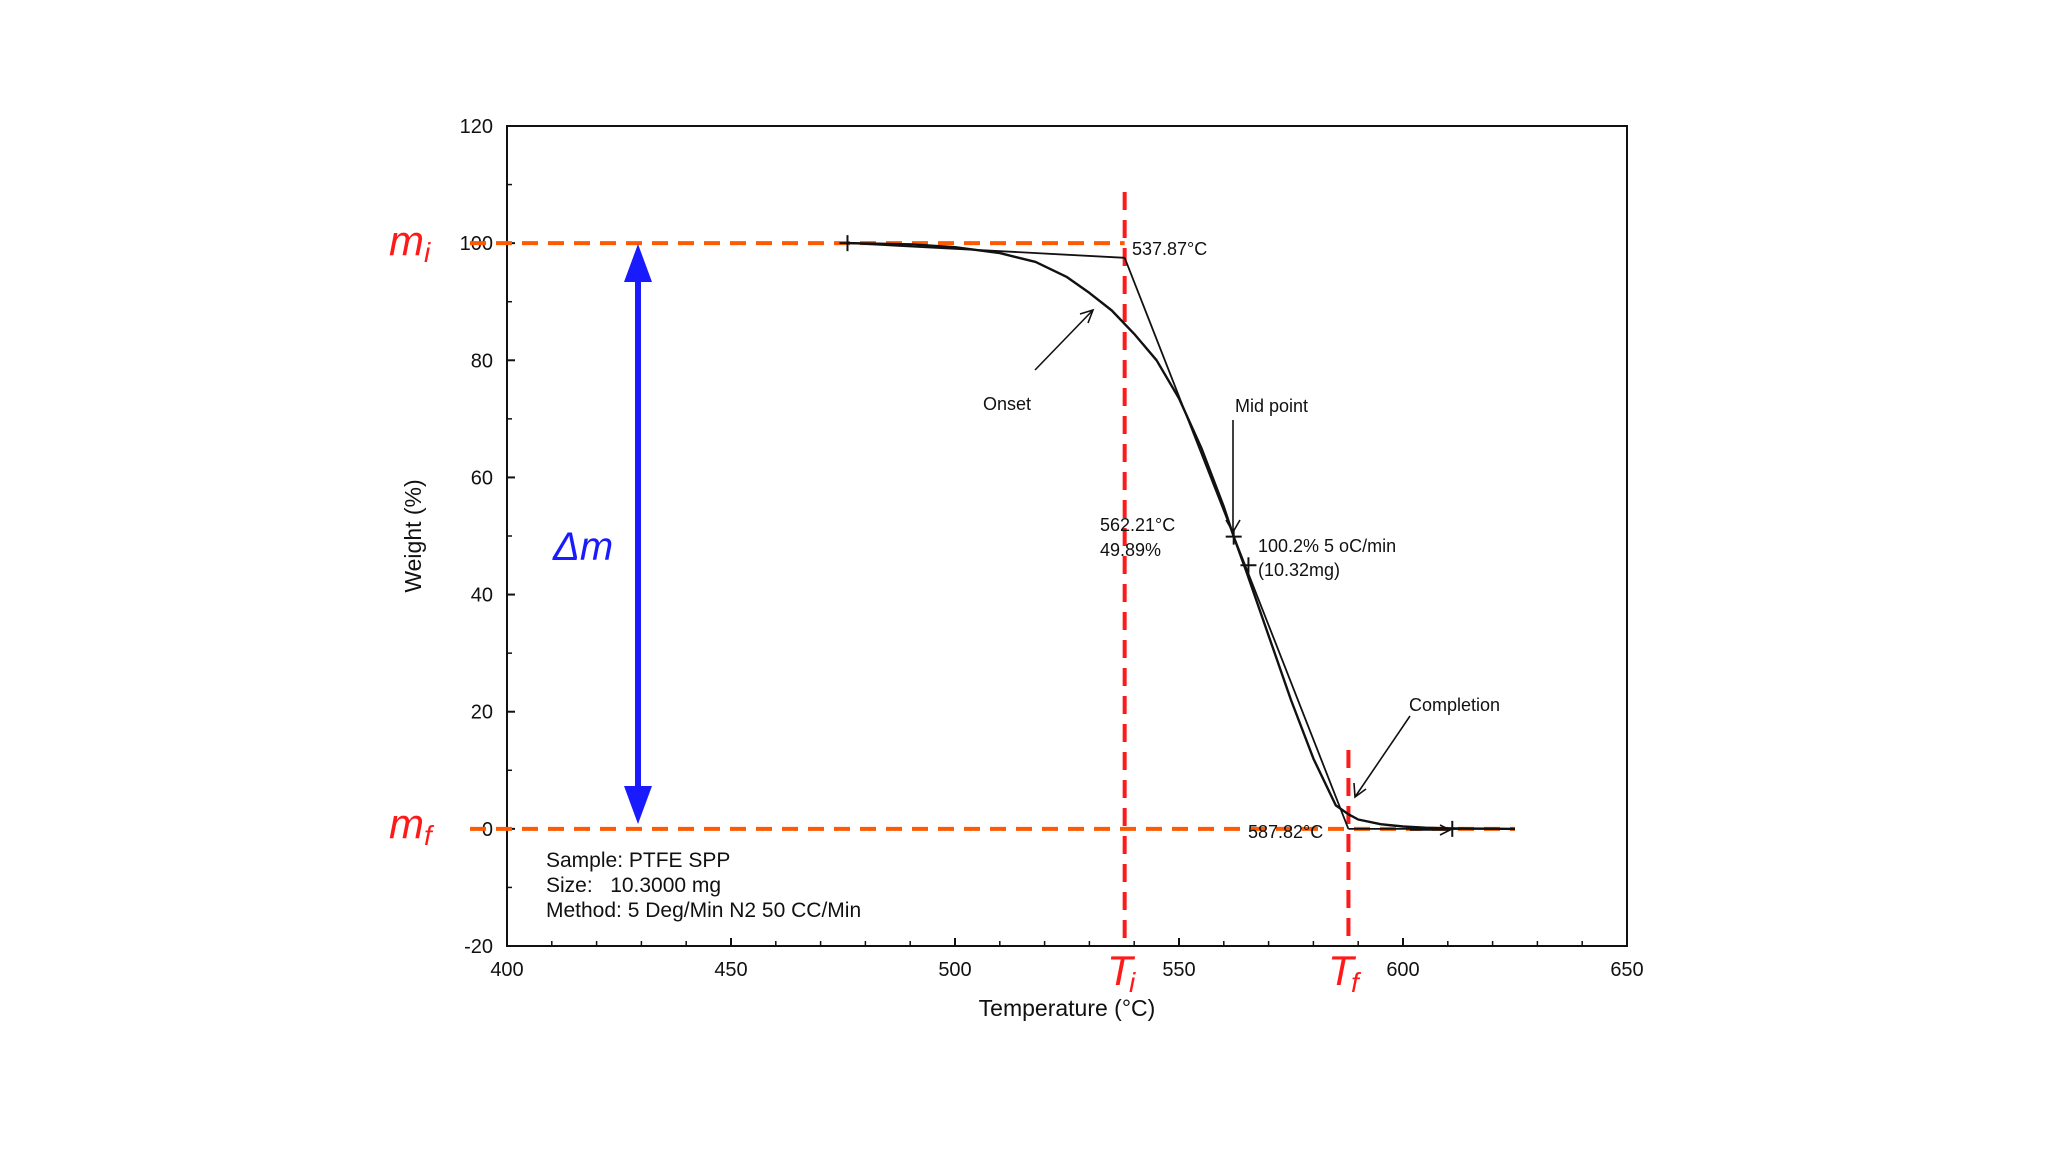  What do you see at coordinates (582, 547) in the screenshot?
I see `delta-m-symbol: Δm` at bounding box center [582, 547].